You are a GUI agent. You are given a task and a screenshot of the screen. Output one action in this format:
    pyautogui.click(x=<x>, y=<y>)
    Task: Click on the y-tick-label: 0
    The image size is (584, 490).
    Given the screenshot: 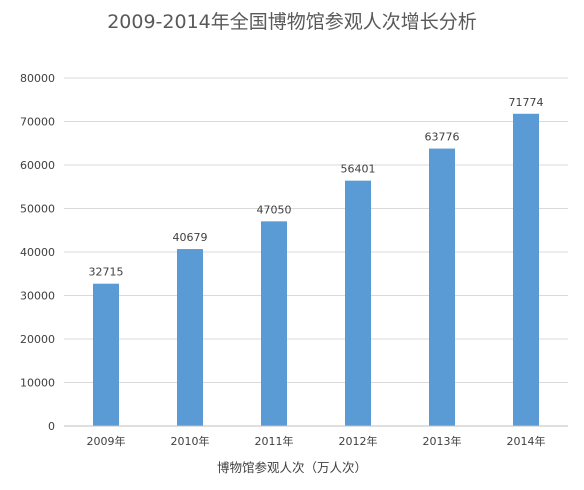 What is the action you would take?
    pyautogui.click(x=51, y=426)
    